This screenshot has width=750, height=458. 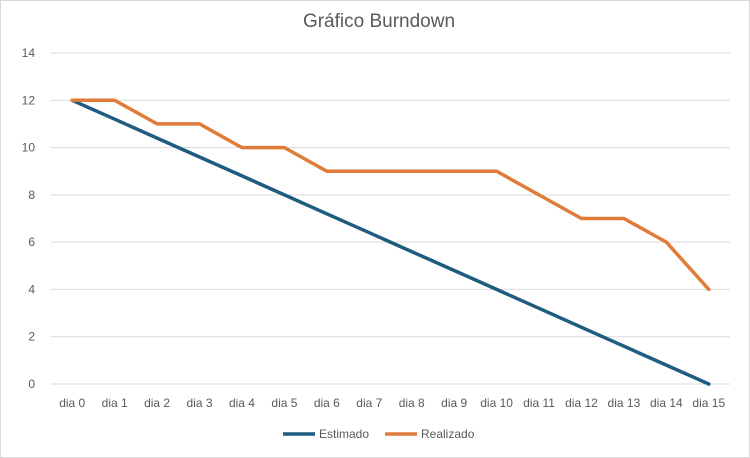 I want to click on y-tick-label: 14, so click(x=29, y=53).